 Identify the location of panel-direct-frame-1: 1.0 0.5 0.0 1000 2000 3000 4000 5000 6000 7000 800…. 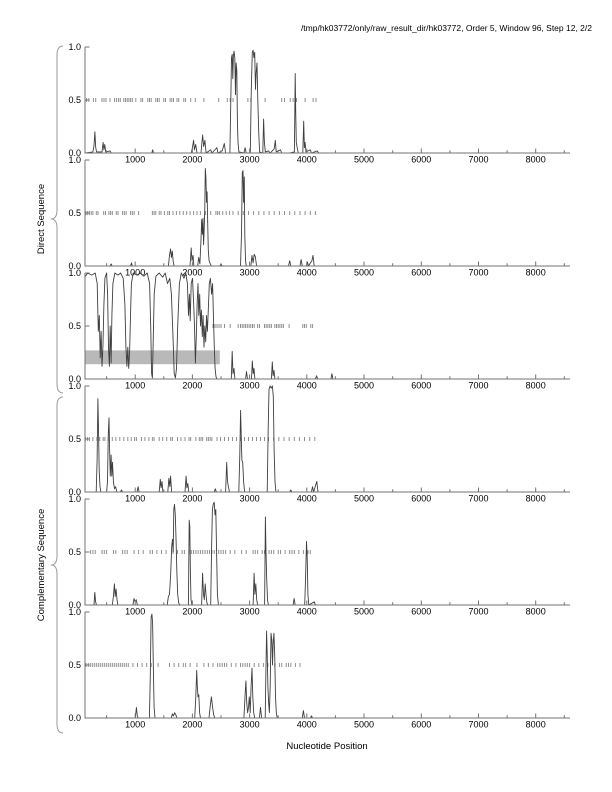
(319, 103).